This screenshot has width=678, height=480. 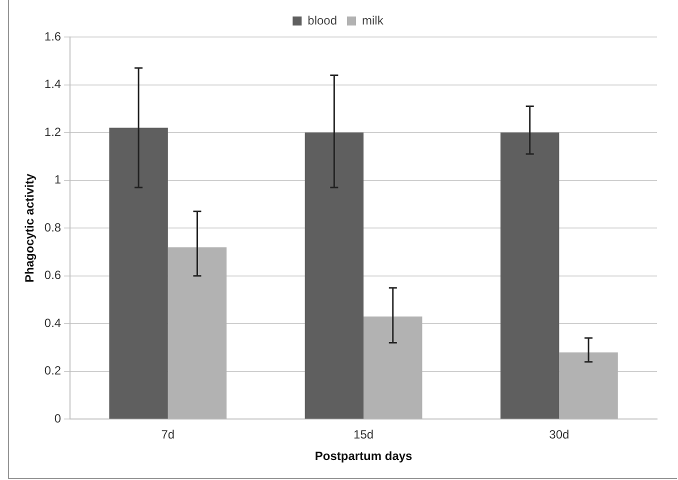 I want to click on y-tick-label: 0.2, so click(x=53, y=371).